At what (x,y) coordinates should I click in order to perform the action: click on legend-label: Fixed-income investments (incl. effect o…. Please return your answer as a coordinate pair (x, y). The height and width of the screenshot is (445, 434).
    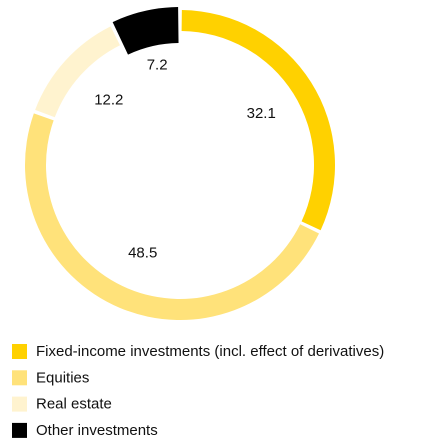
    Looking at the image, I should click on (210, 351).